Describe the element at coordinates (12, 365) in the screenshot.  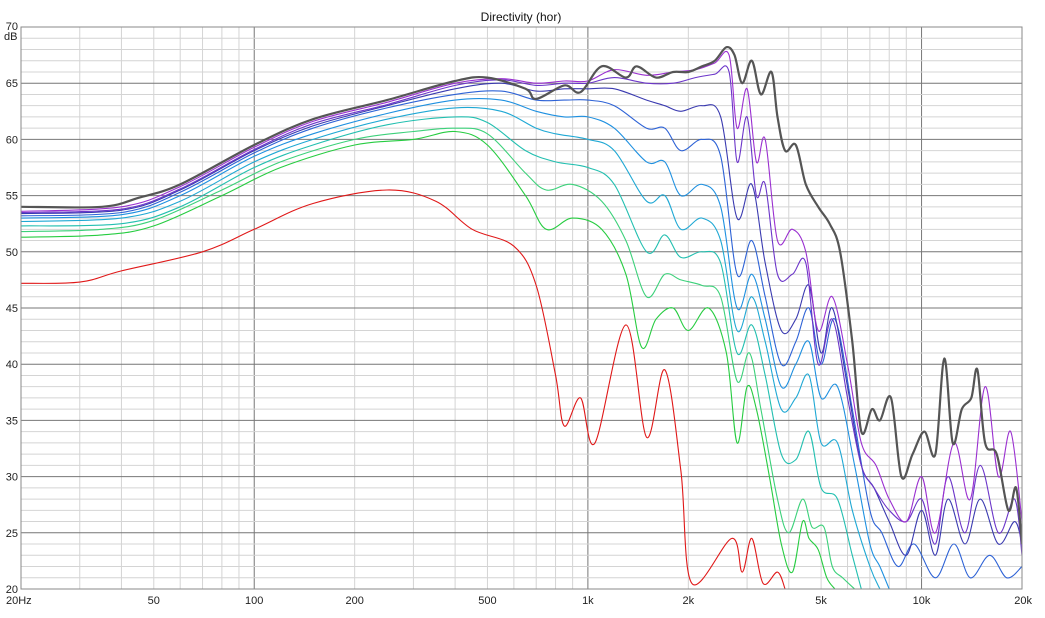
I see `y-tick-label: 40` at that location.